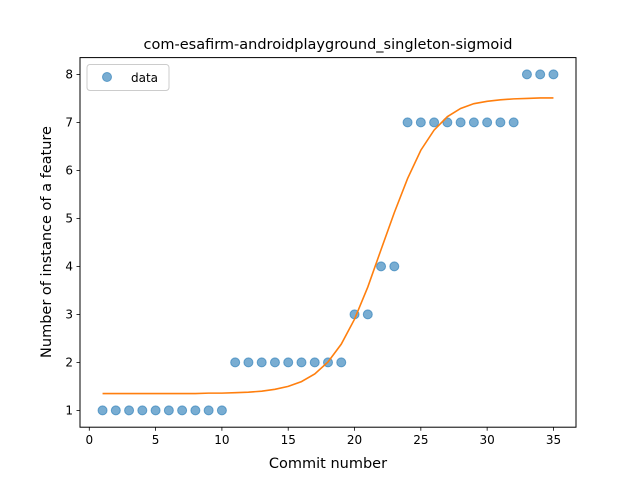  What do you see at coordinates (156, 440) in the screenshot?
I see `x-tick-label: 5` at bounding box center [156, 440].